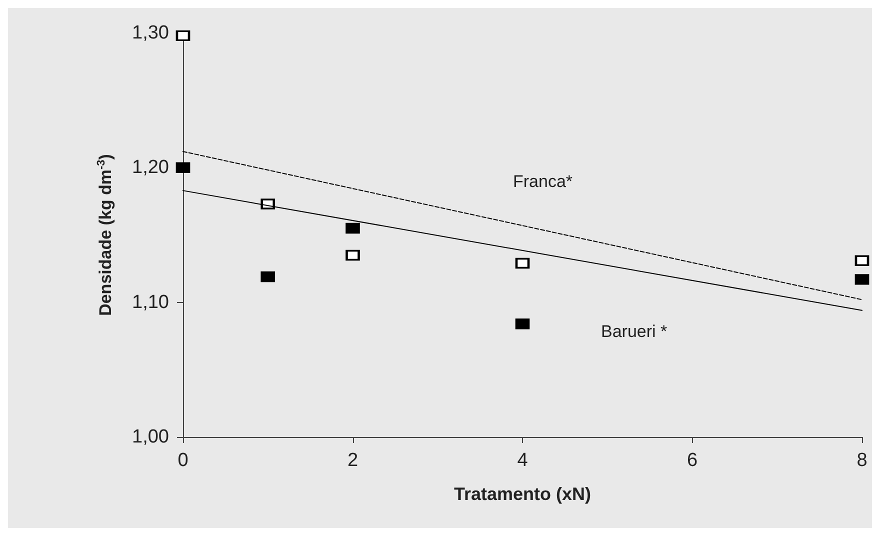  What do you see at coordinates (150, 302) in the screenshot?
I see `y-tick-label: 1,10` at bounding box center [150, 302].